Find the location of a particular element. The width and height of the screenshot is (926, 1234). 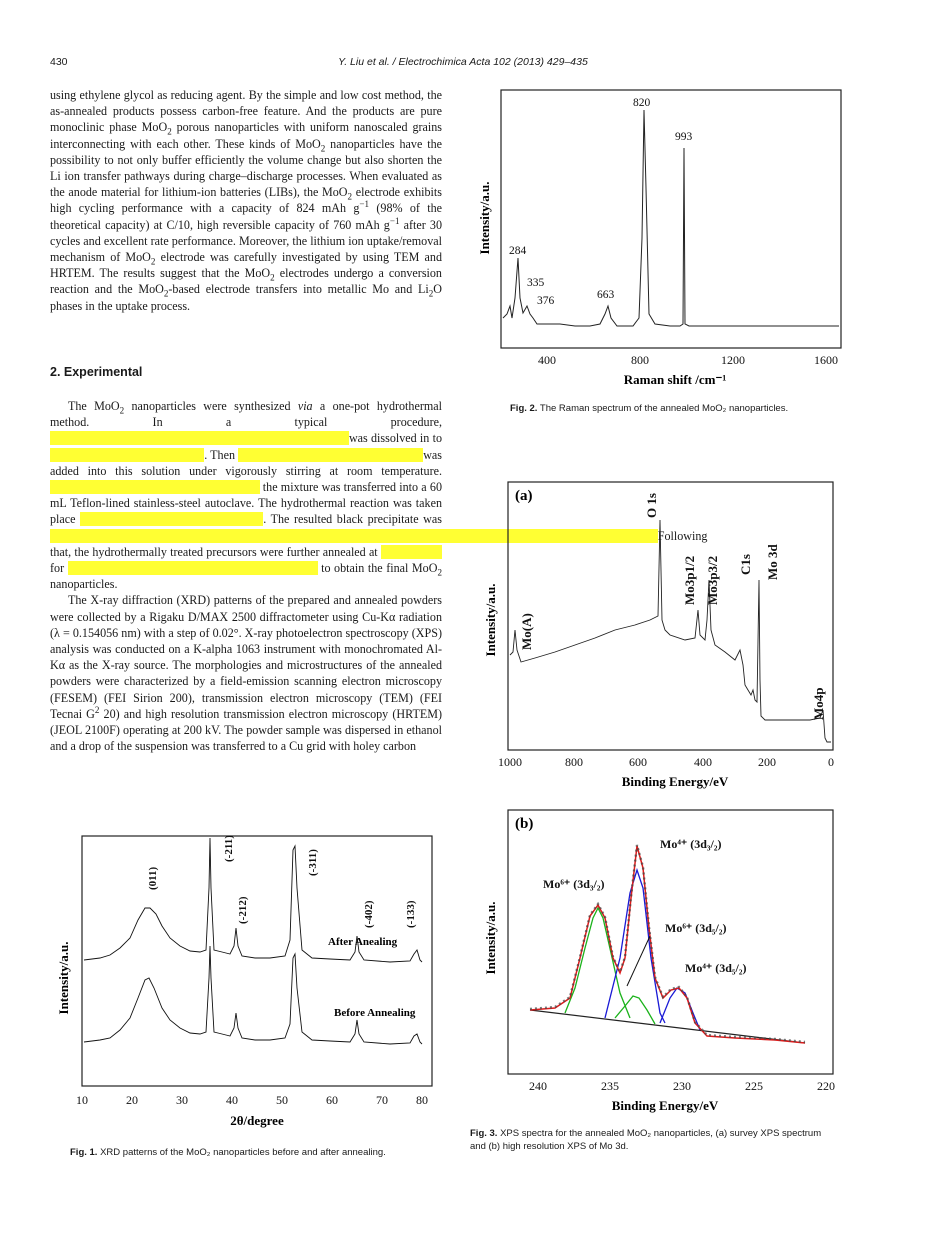

fig2-peak-label: 820 is located at coordinates (642, 103).